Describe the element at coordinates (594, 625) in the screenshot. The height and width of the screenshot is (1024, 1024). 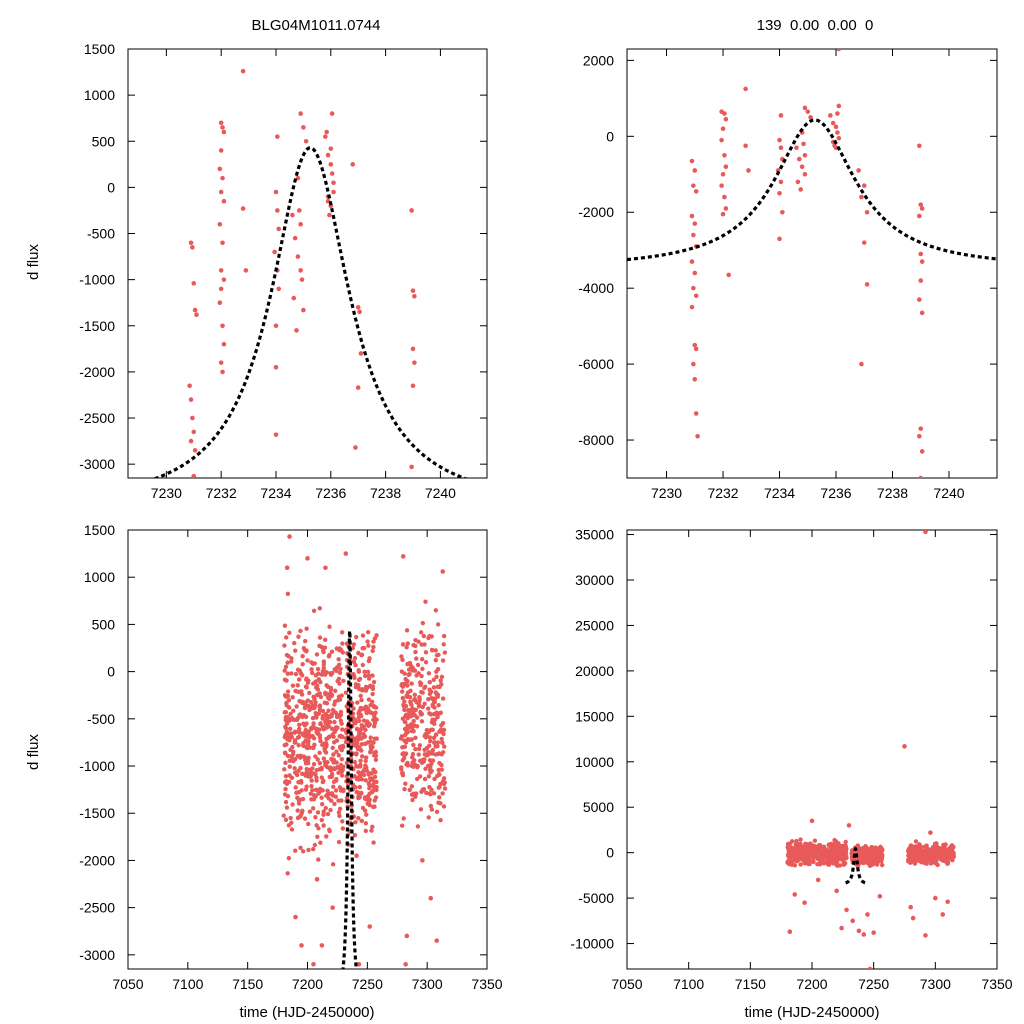
I see `y-tick-label: 25000` at that location.